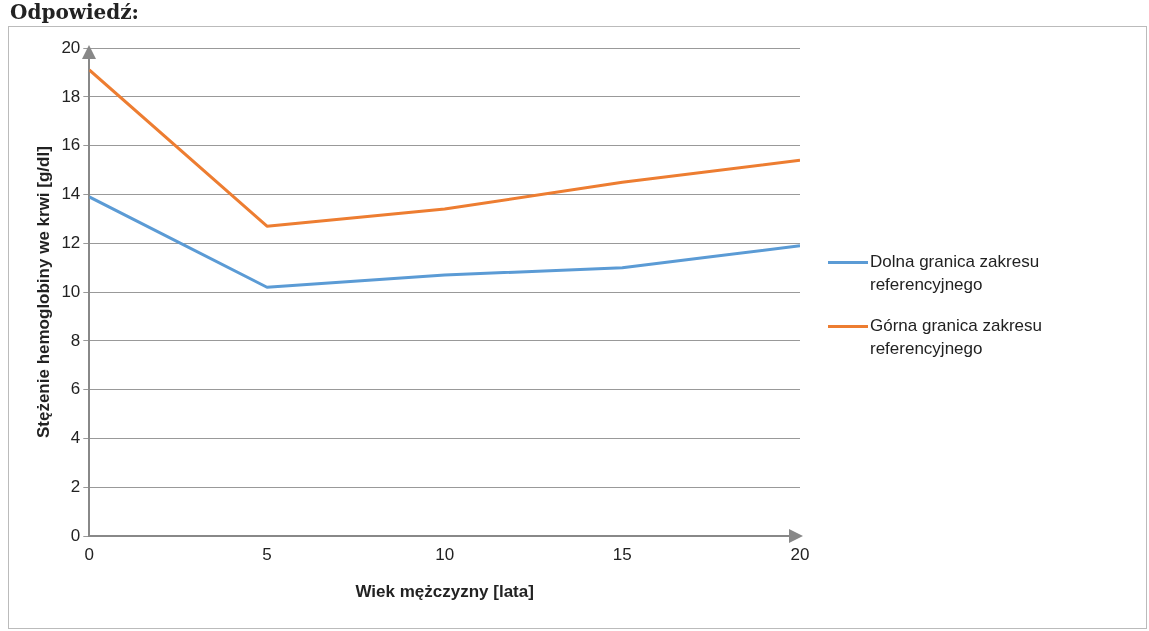  What do you see at coordinates (75, 487) in the screenshot?
I see `y-tick-label: 2` at bounding box center [75, 487].